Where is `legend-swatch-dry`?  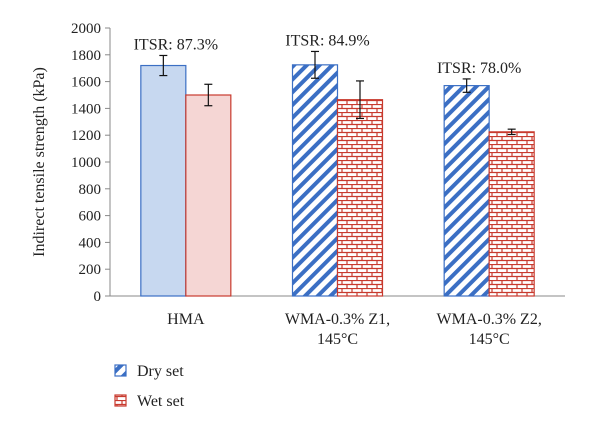 legend-swatch-dry is located at coordinates (120, 370).